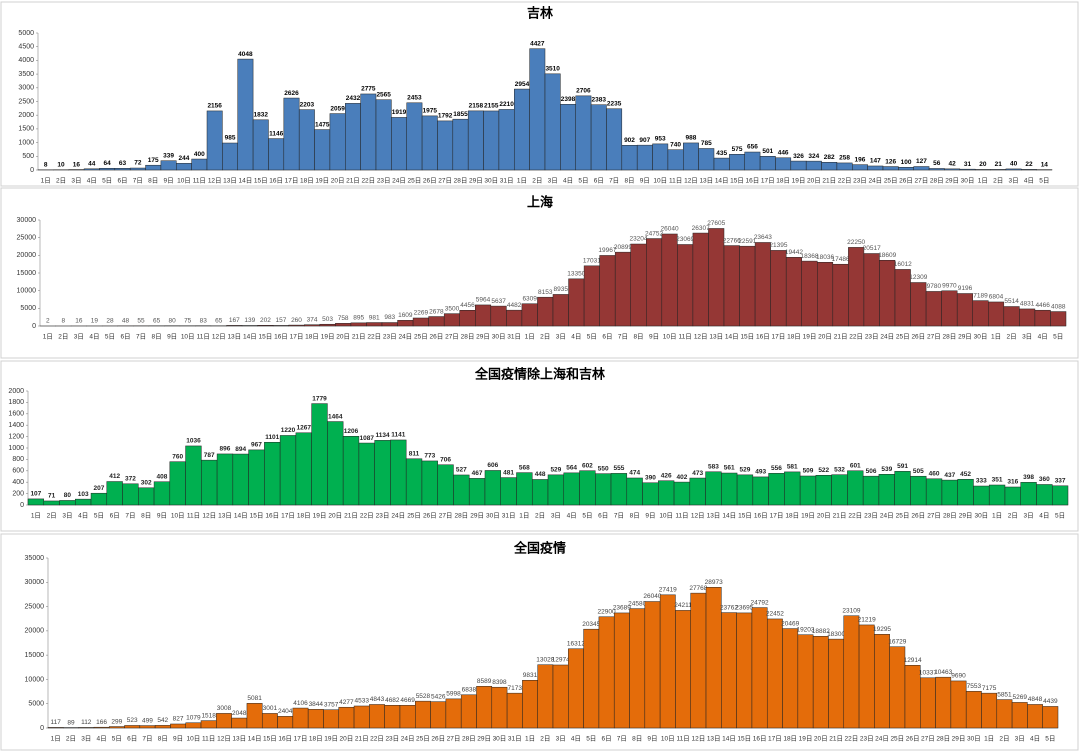 This screenshot has height=752, width=1080. What do you see at coordinates (1027, 304) in the screenshot?
I see `value-label: 4831` at bounding box center [1027, 304].